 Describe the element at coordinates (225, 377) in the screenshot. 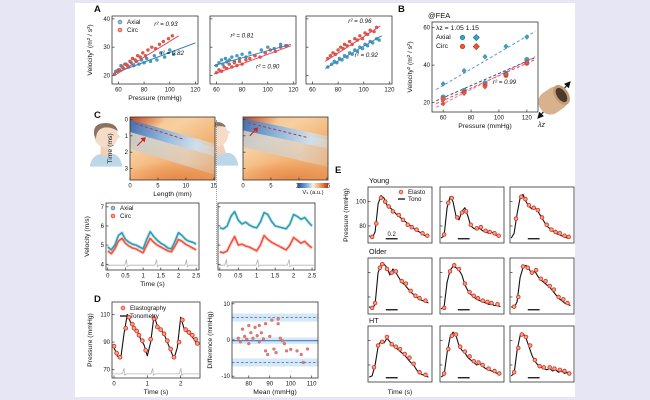

I see `svg-text: -10` at that location.